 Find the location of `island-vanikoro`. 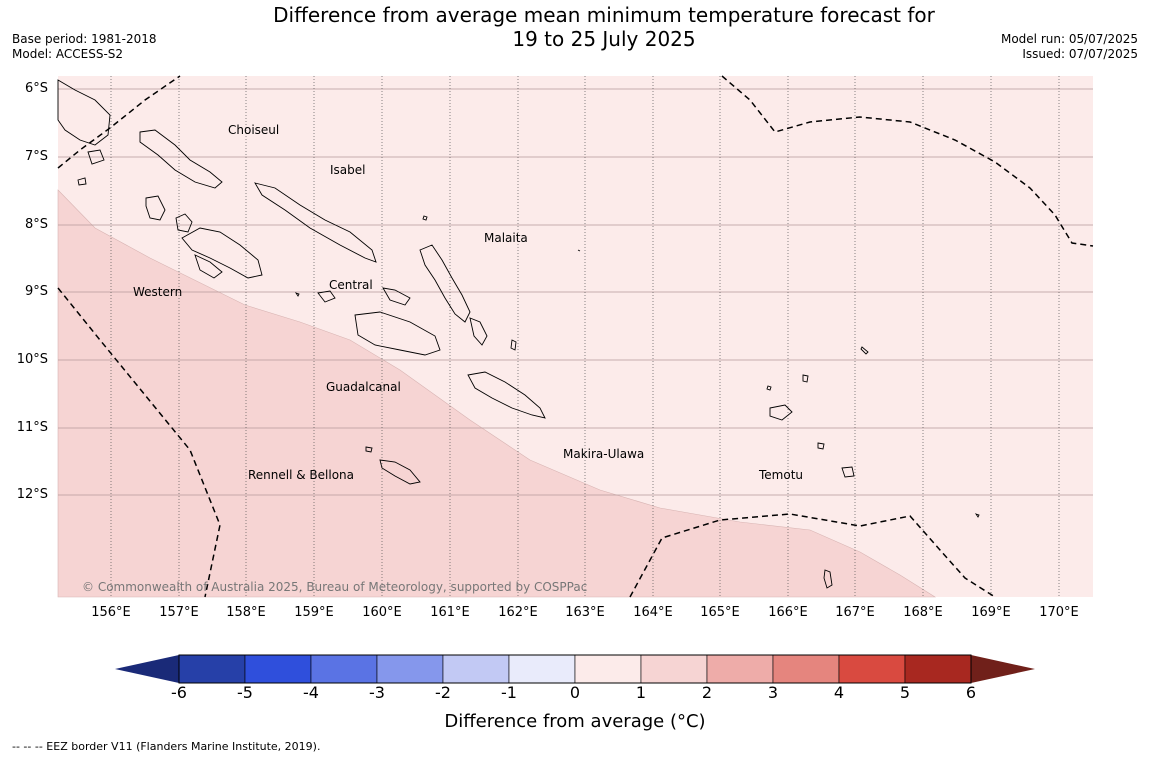

island-vanikoro is located at coordinates (821, 446).